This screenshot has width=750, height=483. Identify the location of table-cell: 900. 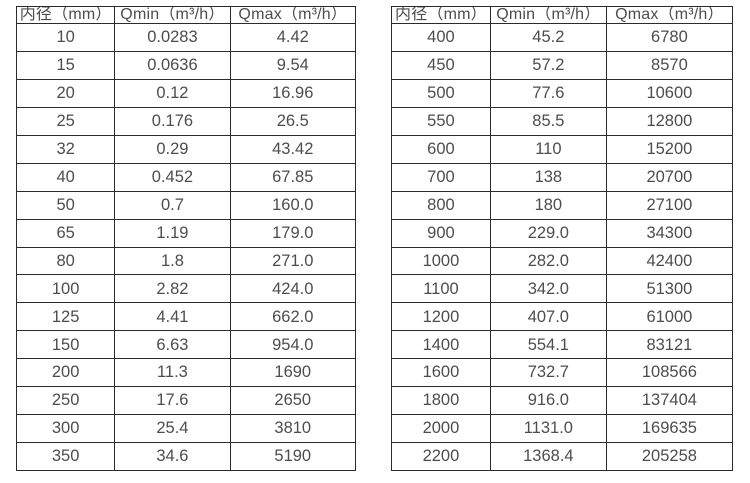
(441, 233).